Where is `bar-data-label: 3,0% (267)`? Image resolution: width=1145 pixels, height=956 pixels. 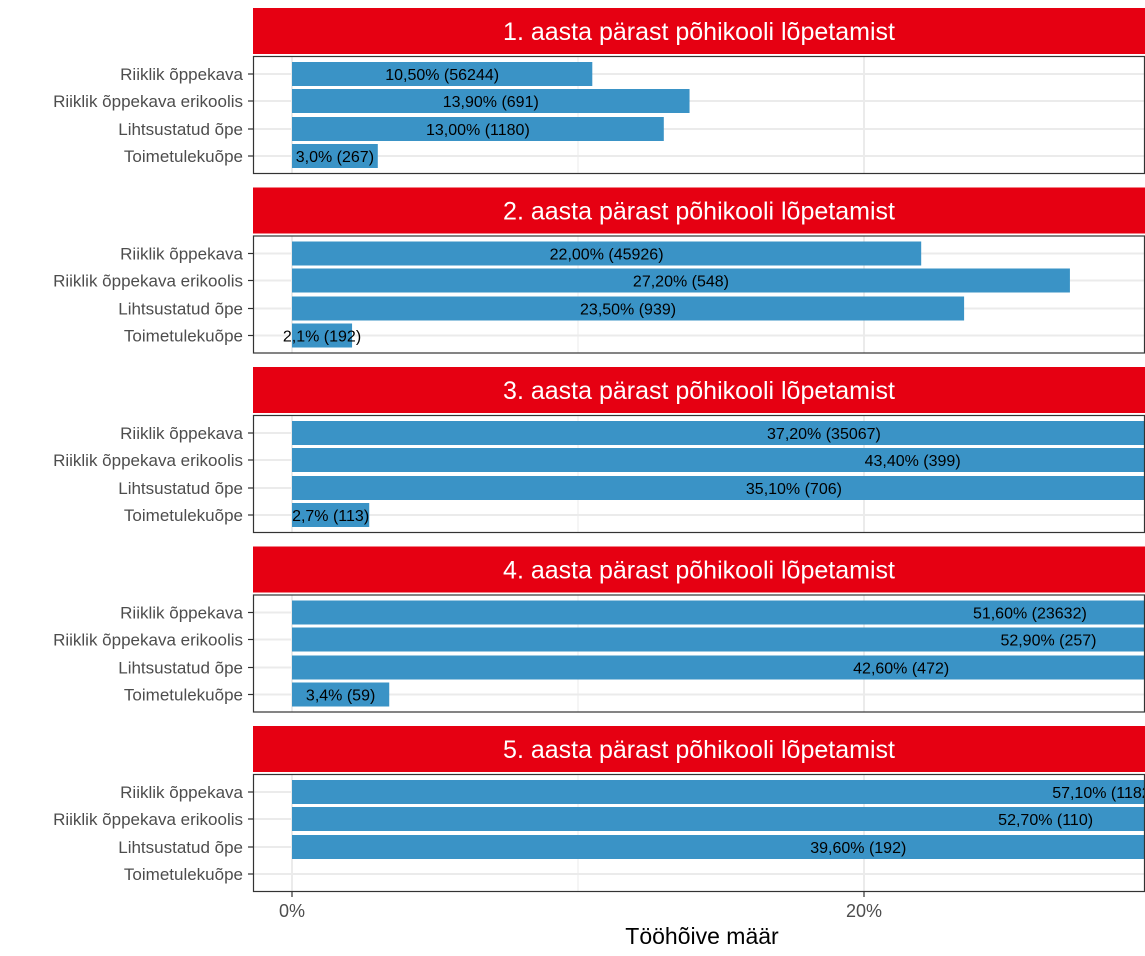 bar-data-label: 3,0% (267) is located at coordinates (335, 157).